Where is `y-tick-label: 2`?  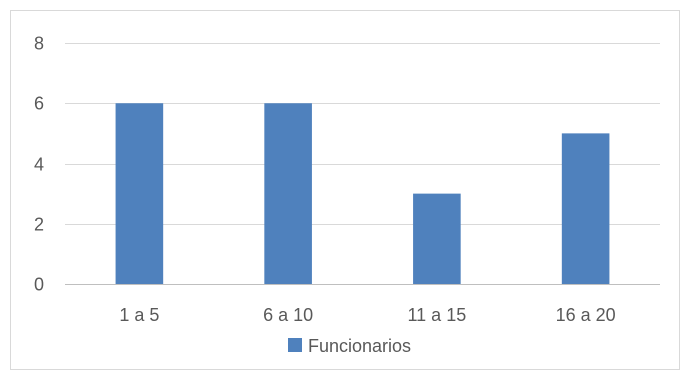 y-tick-label: 2 is located at coordinates (39, 225).